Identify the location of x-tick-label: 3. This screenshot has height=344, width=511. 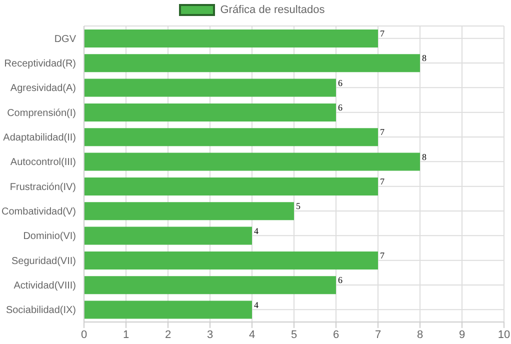
(210, 334).